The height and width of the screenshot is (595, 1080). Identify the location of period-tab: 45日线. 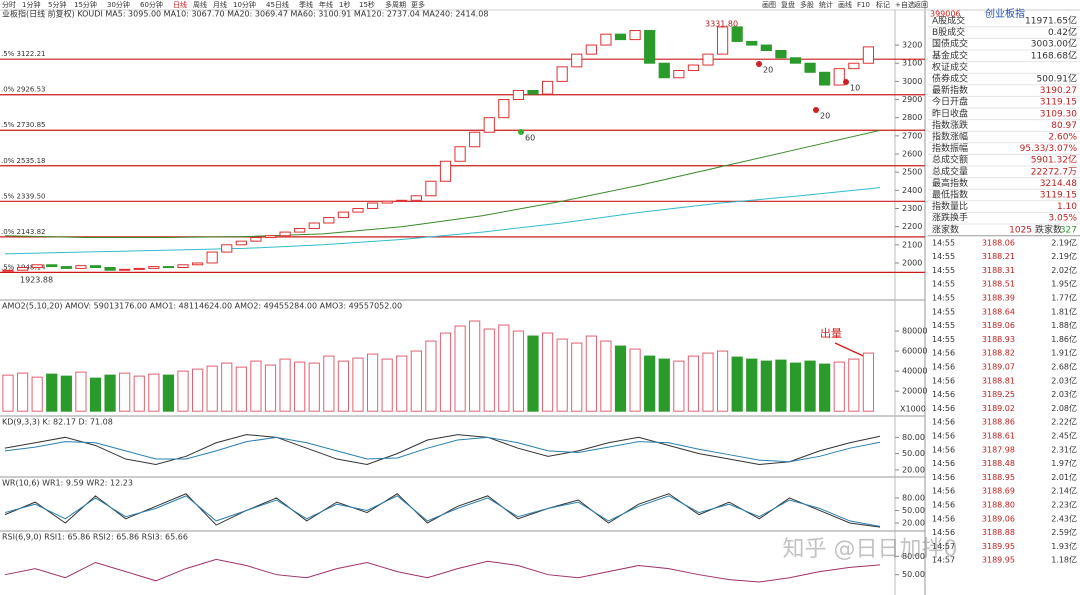
(277, 4).